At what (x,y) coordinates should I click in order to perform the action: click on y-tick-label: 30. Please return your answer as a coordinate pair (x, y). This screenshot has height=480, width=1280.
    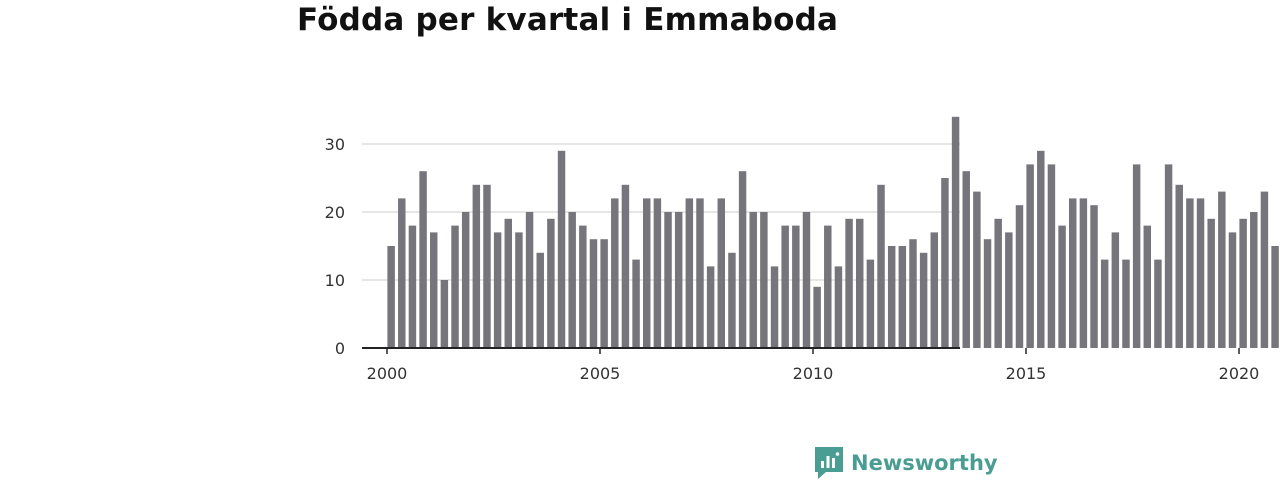
    Looking at the image, I should click on (335, 144).